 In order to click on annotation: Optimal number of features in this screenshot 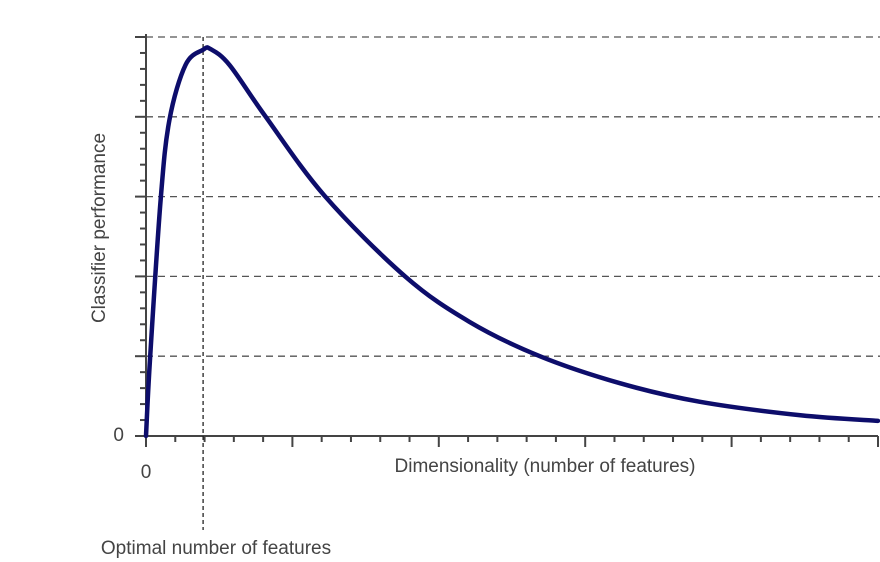, I will do `click(216, 548)`.